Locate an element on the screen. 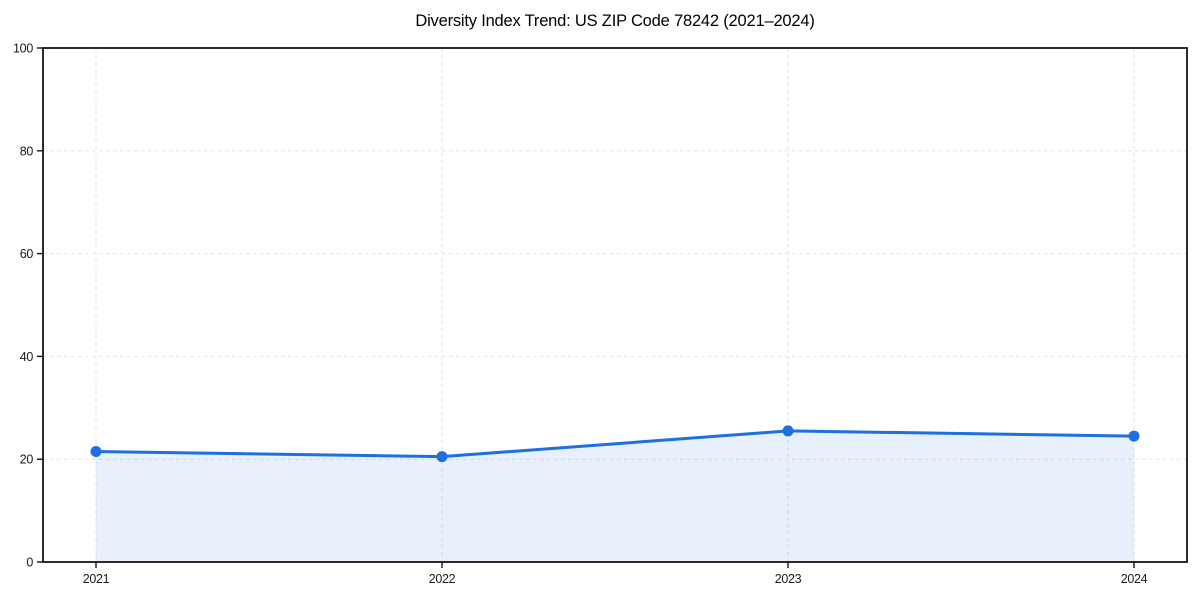 Image resolution: width=1200 pixels, height=600 pixels. data-point-2021 is located at coordinates (96, 451).